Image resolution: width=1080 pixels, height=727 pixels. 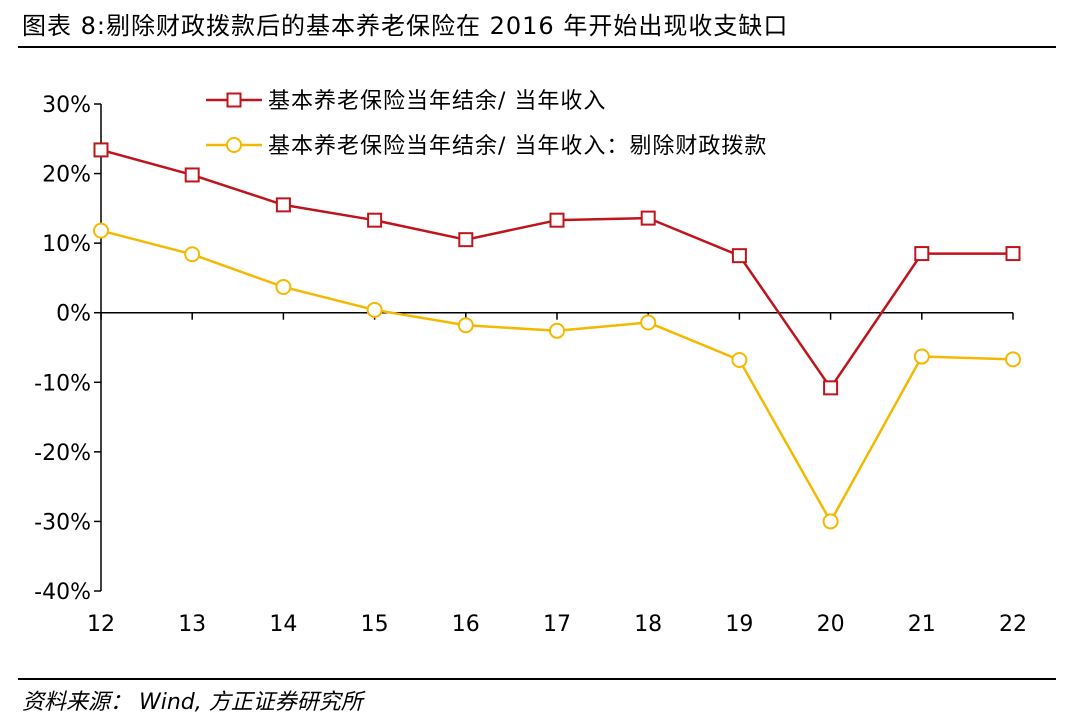 I want to click on x-tick-label: 18, so click(x=648, y=624).